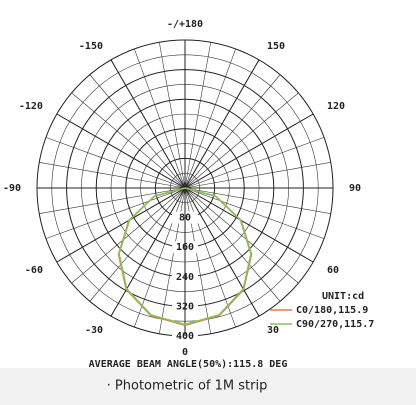  What do you see at coordinates (336, 106) in the screenshot?
I see `theta-tick-label: 120` at bounding box center [336, 106].